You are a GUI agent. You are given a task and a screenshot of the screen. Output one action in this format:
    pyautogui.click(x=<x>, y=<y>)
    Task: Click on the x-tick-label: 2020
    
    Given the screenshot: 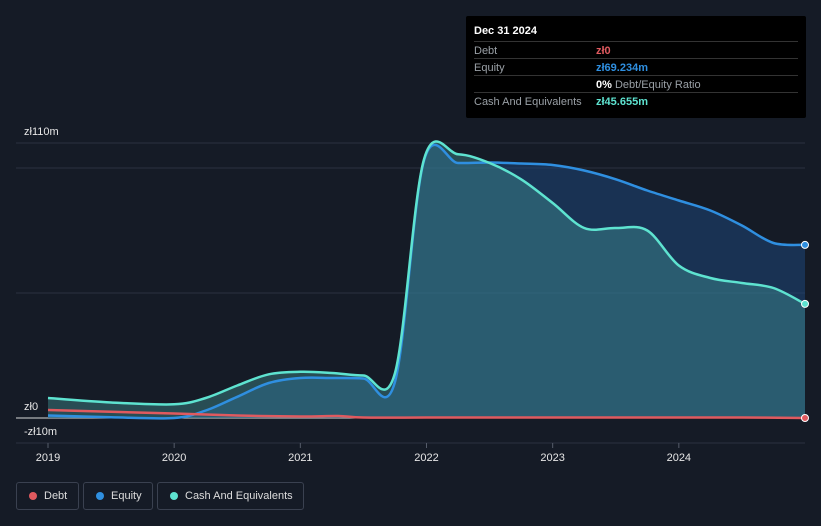 What is the action you would take?
    pyautogui.click(x=174, y=458)
    